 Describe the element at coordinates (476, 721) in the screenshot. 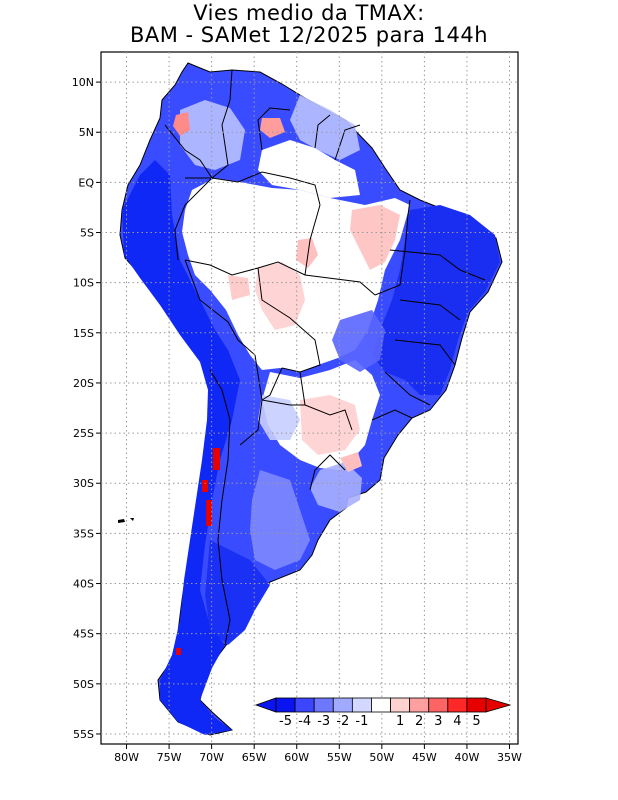

I see `colorbar-label: 5` at that location.